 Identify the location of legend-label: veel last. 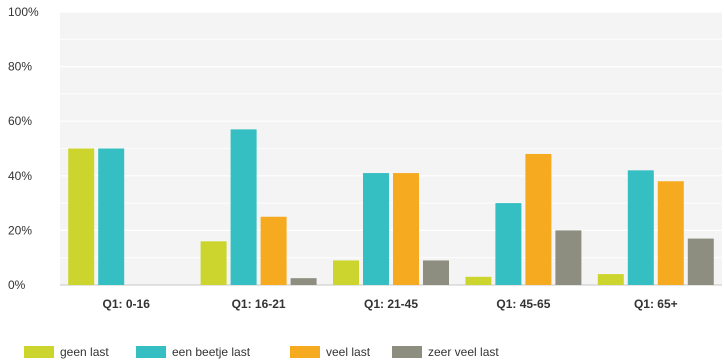
(348, 352).